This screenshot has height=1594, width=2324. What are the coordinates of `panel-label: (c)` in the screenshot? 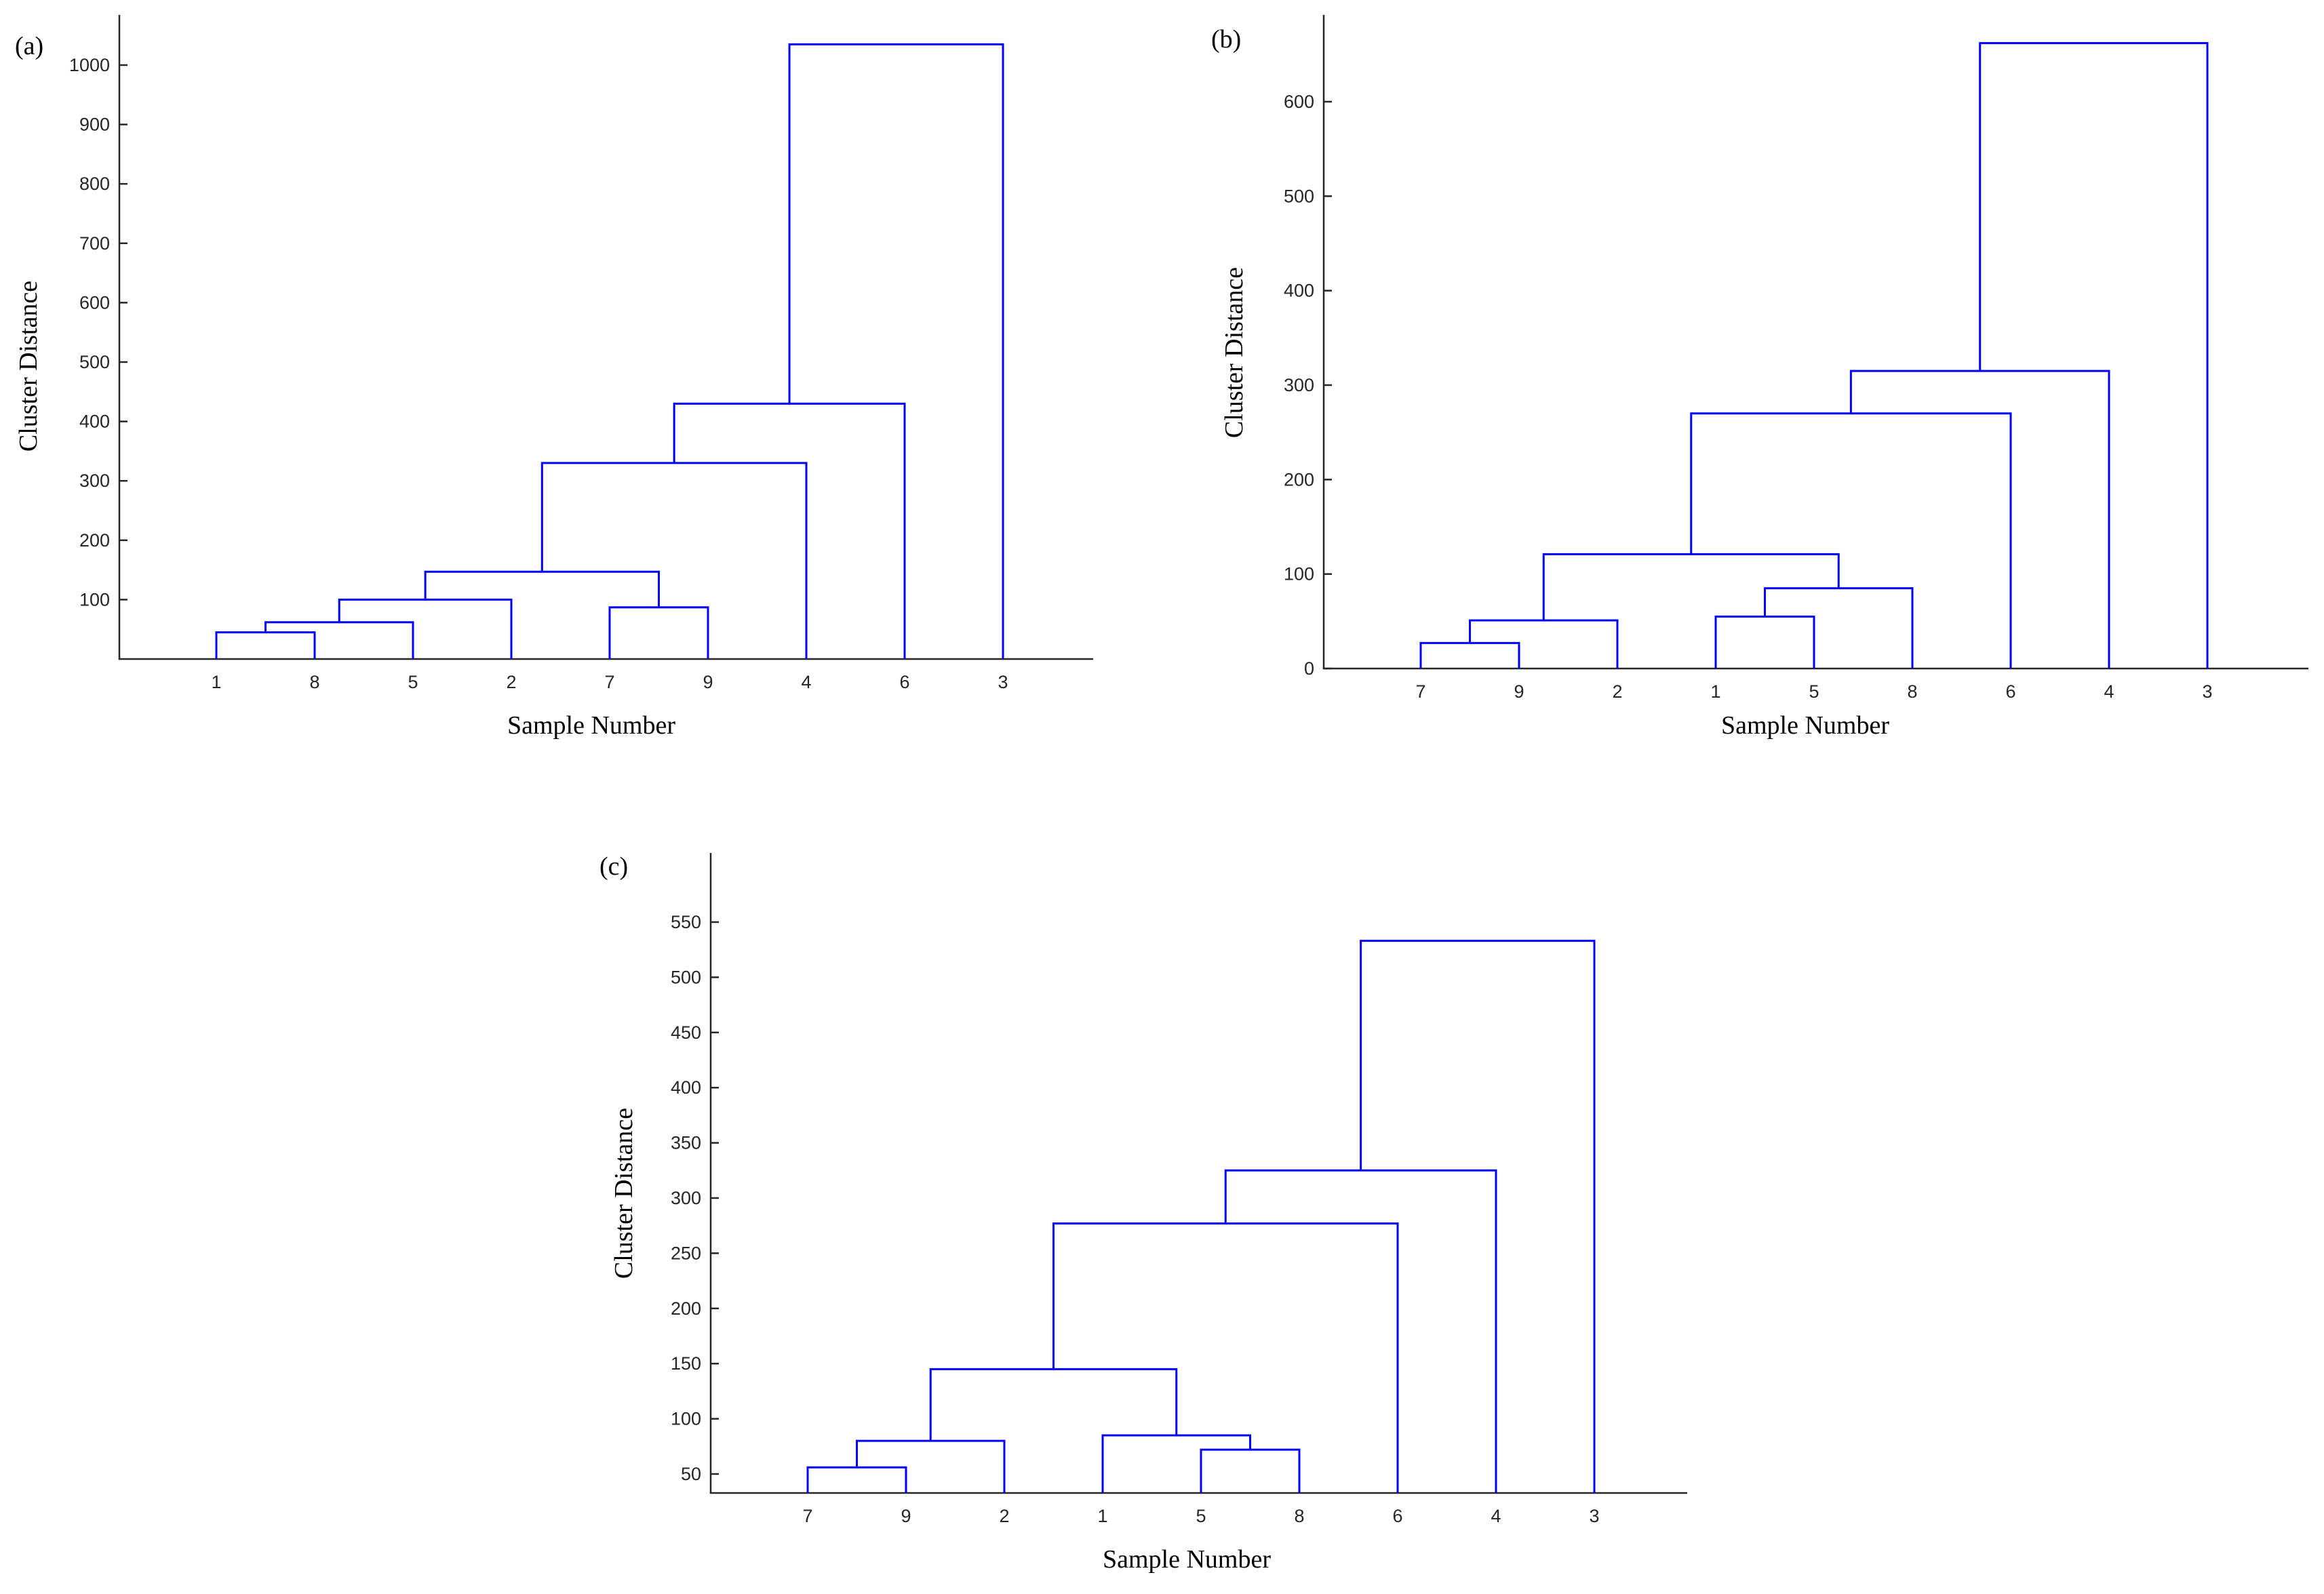 It's located at (613, 866).